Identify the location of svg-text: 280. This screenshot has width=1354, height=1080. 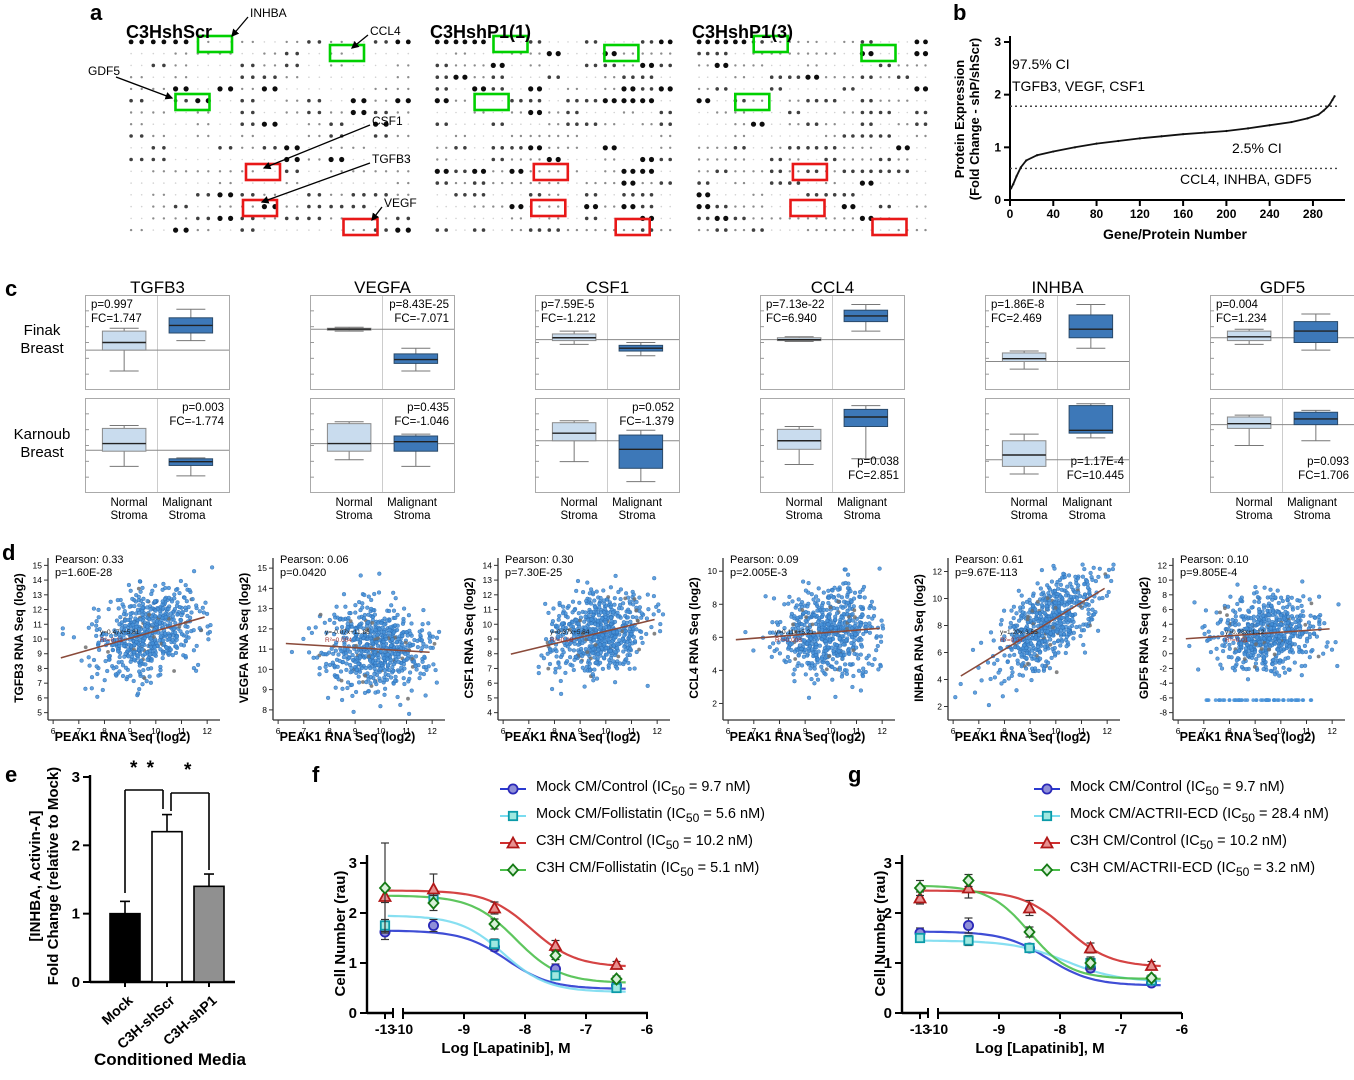
(1313, 214).